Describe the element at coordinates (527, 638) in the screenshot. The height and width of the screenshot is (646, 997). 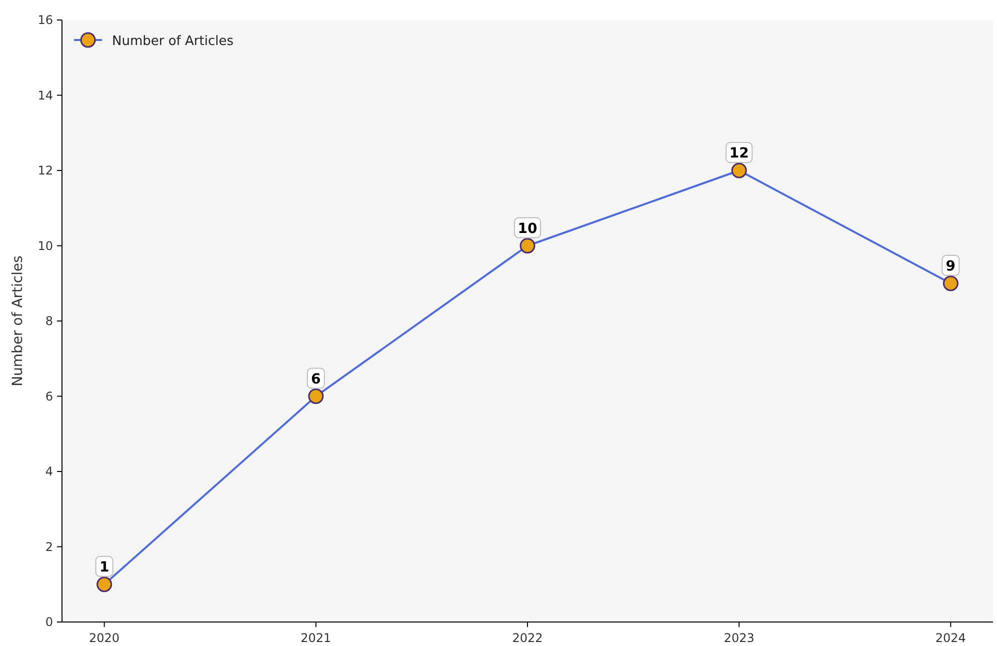
I see `x-tick-label: 2022` at that location.